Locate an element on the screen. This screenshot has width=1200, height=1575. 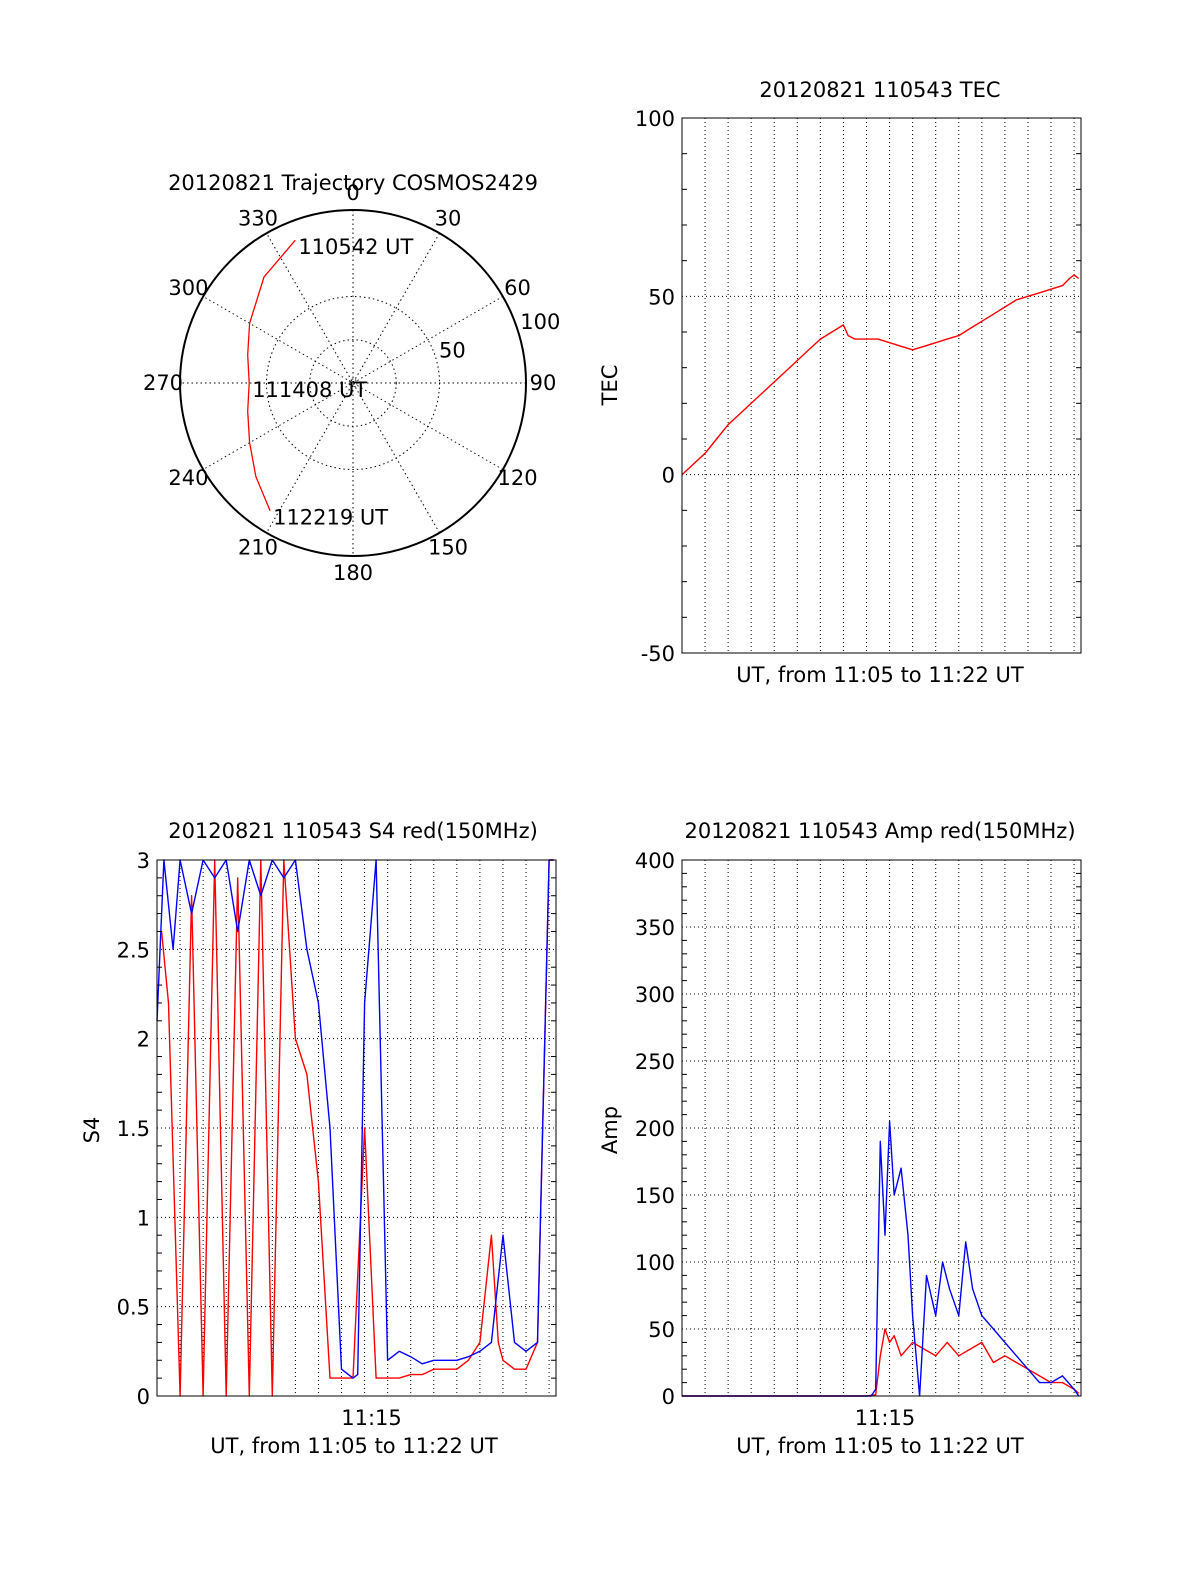
polar-angle-label: 60 is located at coordinates (517, 288).